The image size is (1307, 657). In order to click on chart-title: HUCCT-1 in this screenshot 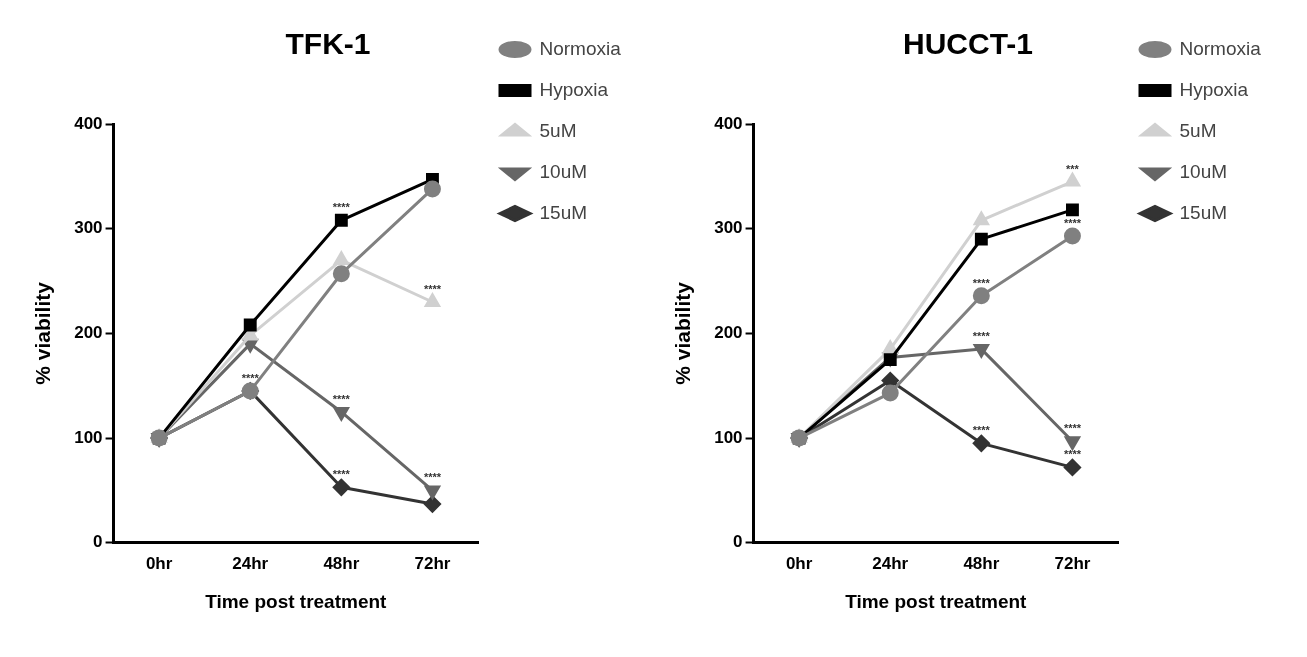, I will do `click(968, 44)`.